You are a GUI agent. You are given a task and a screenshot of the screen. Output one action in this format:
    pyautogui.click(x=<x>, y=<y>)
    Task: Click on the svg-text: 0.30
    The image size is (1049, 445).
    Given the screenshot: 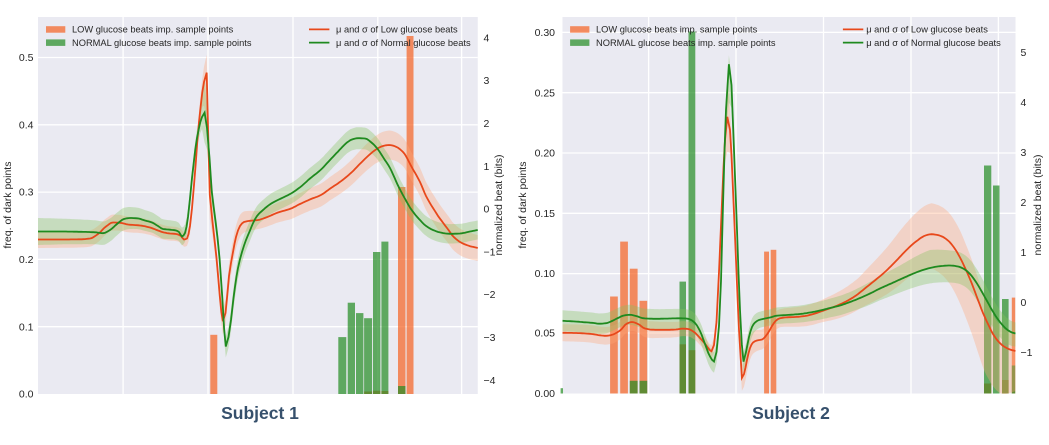 What is the action you would take?
    pyautogui.click(x=545, y=33)
    